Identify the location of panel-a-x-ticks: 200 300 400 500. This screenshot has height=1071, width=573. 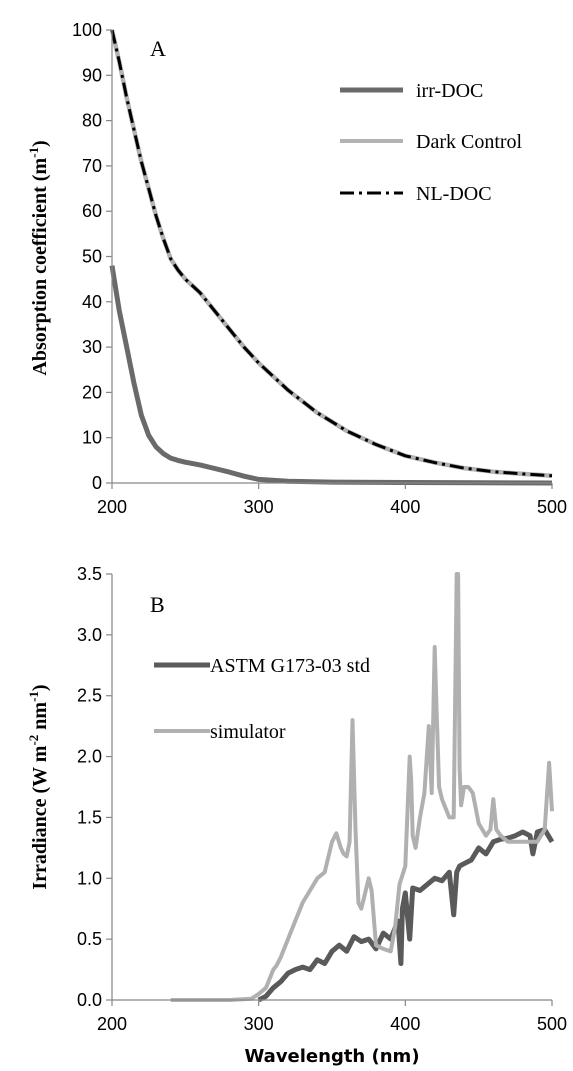
(332, 500).